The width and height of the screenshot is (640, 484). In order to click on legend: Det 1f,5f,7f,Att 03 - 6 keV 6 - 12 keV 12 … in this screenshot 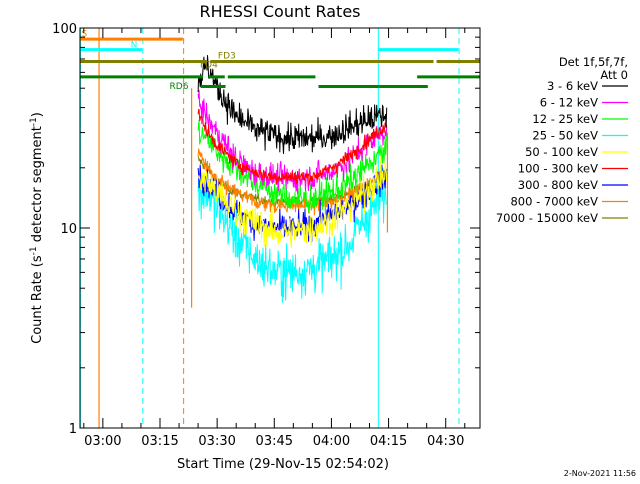, I will do `click(562, 140)`.